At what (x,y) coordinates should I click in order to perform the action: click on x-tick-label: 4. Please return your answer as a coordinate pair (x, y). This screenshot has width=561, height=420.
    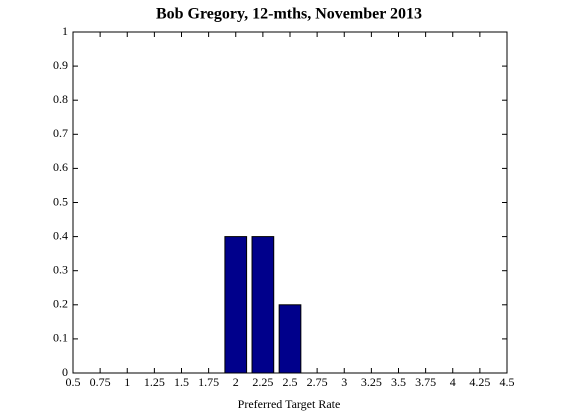
    Looking at the image, I should click on (453, 382).